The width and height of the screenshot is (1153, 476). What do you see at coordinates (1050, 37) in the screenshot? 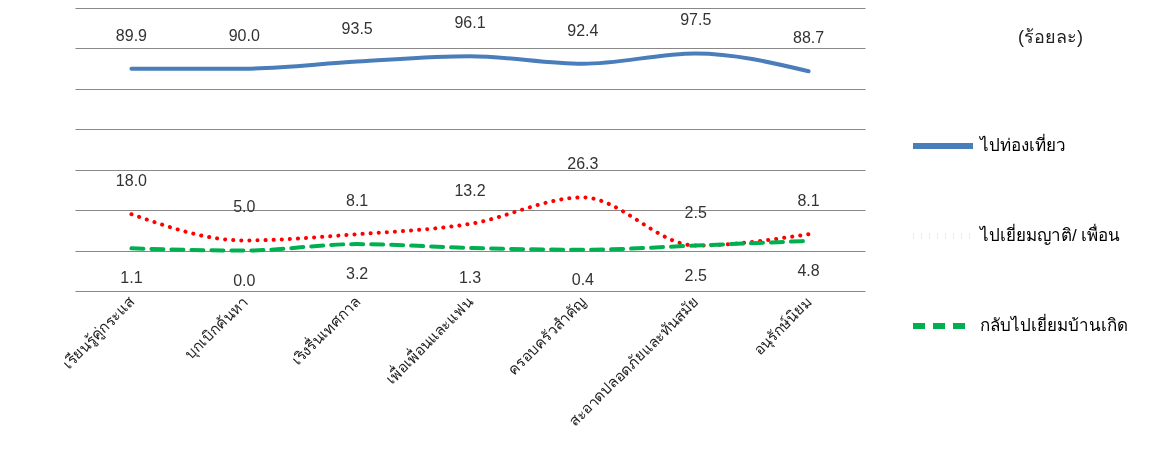
I see `text: (ร้อยละ)` at bounding box center [1050, 37].